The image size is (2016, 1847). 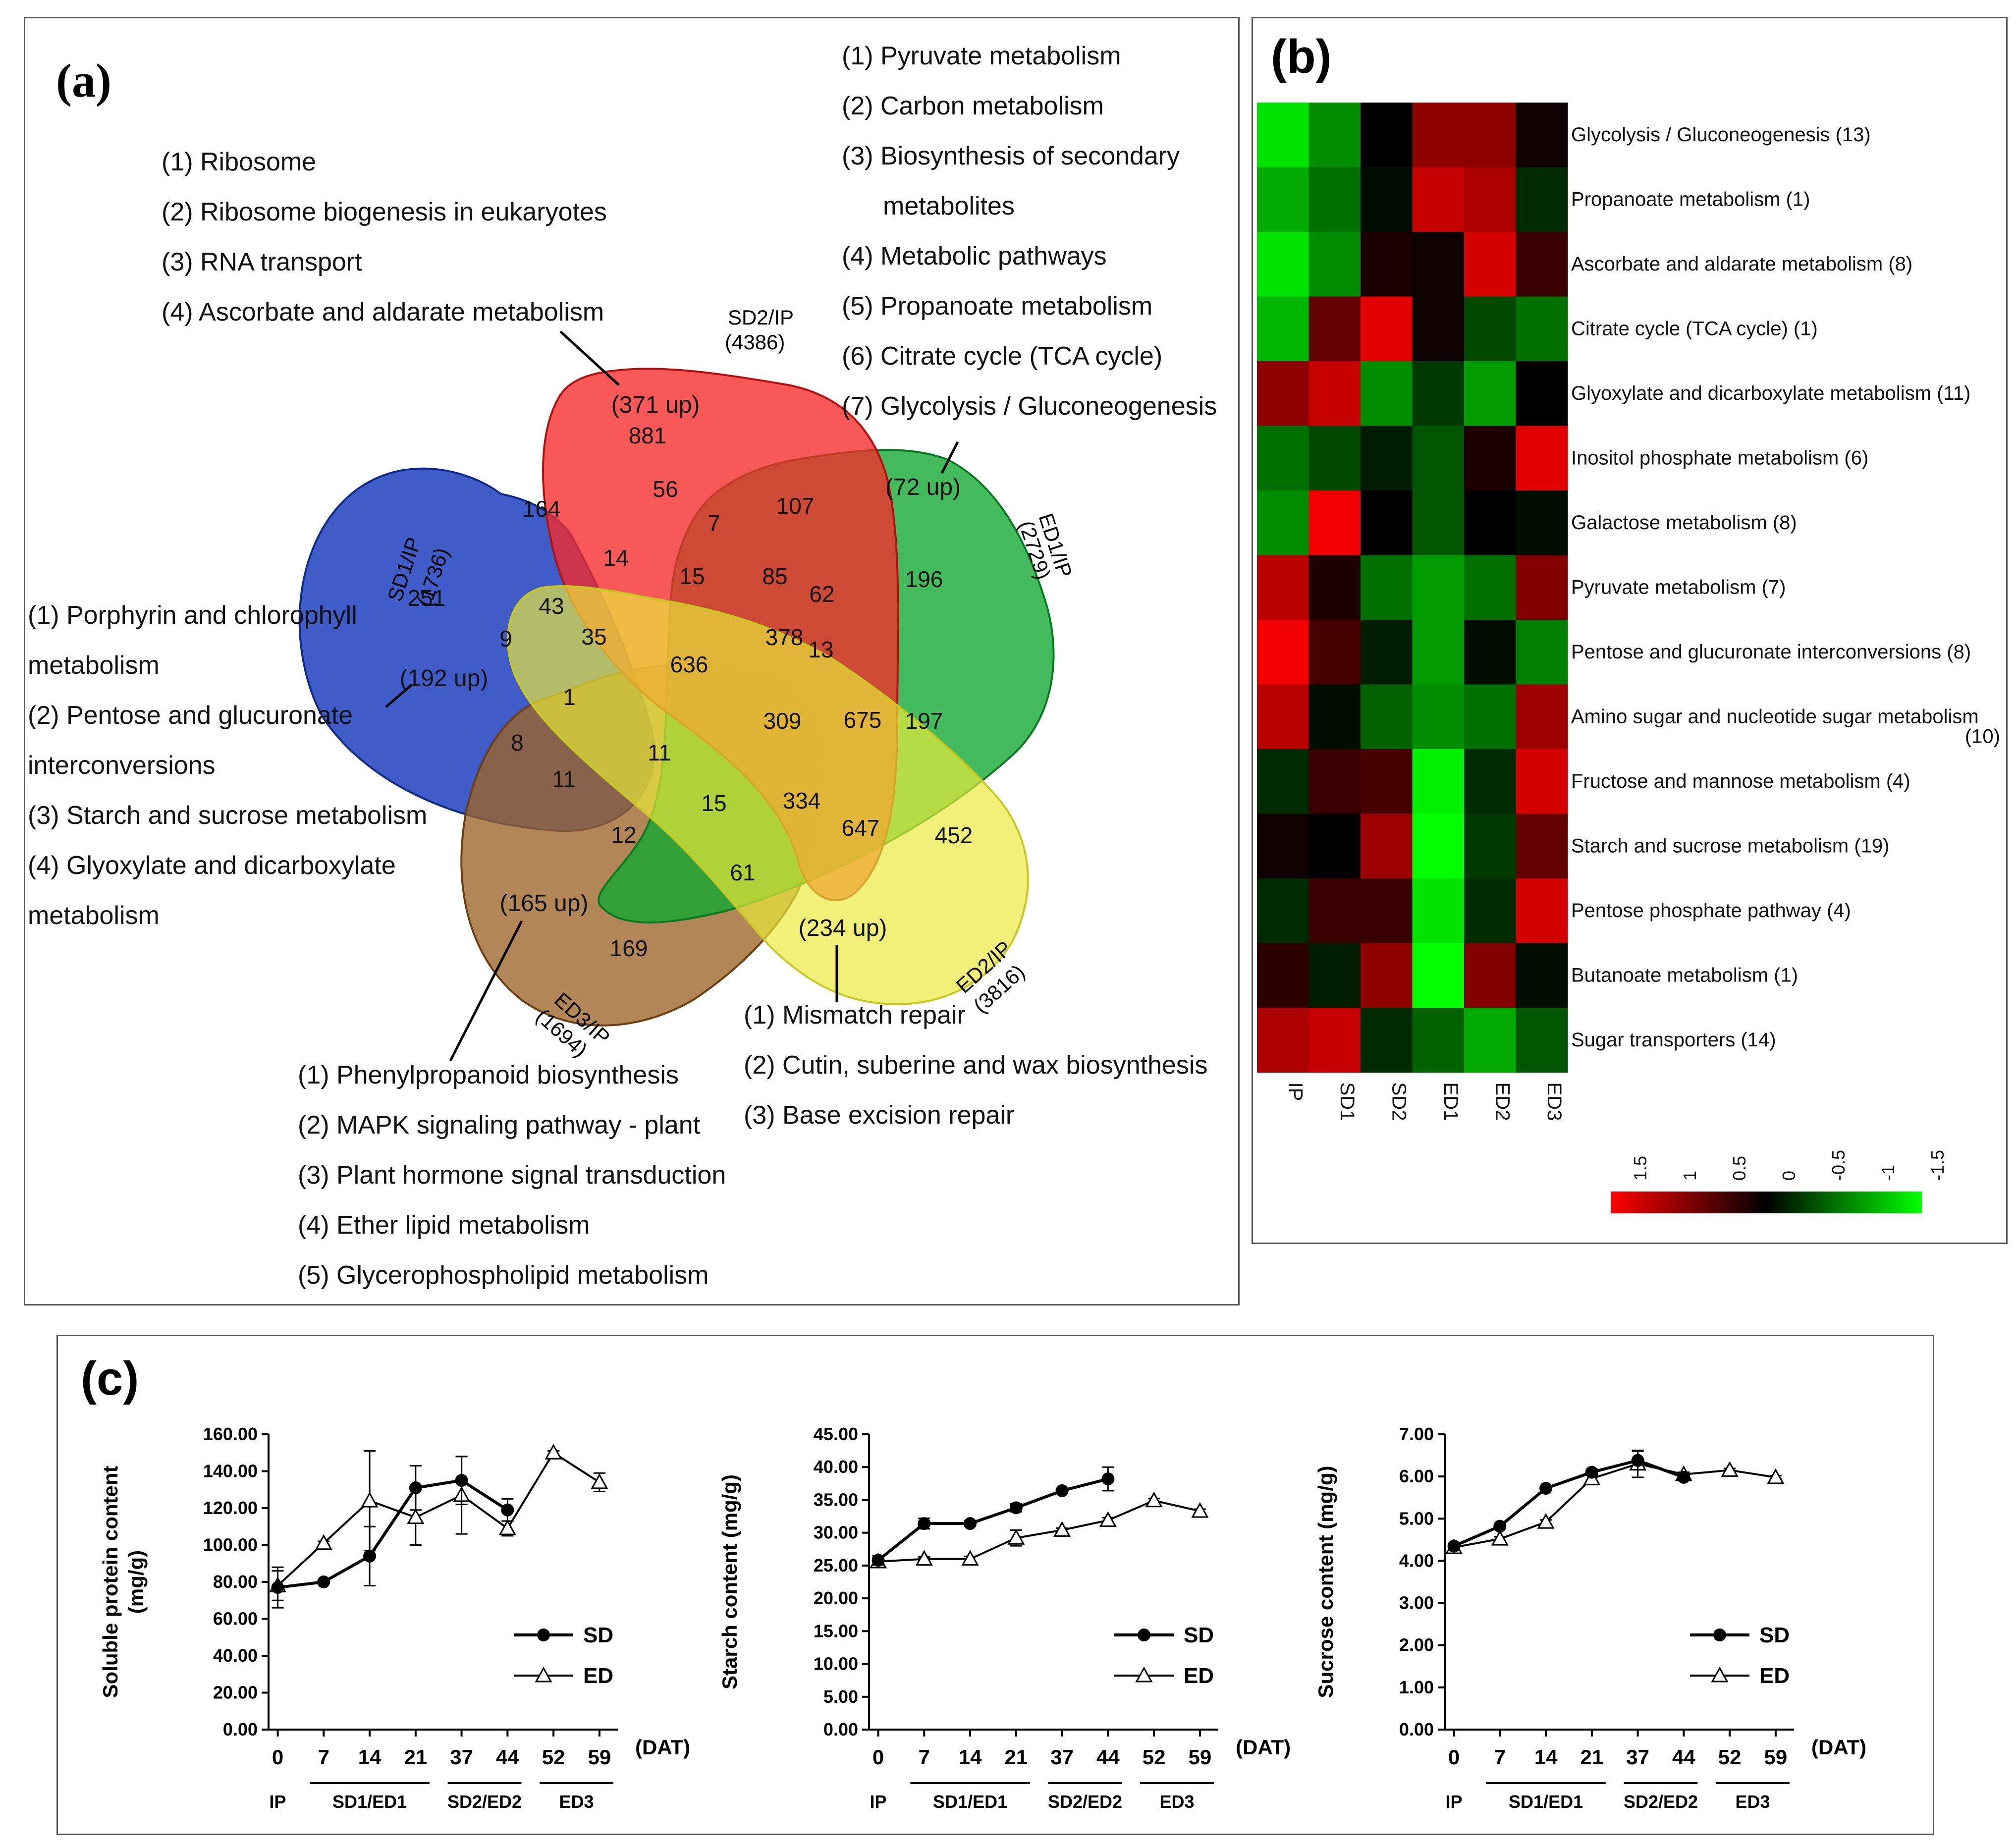 I want to click on y-axis-label: Starch content (mg/g), so click(x=729, y=1582).